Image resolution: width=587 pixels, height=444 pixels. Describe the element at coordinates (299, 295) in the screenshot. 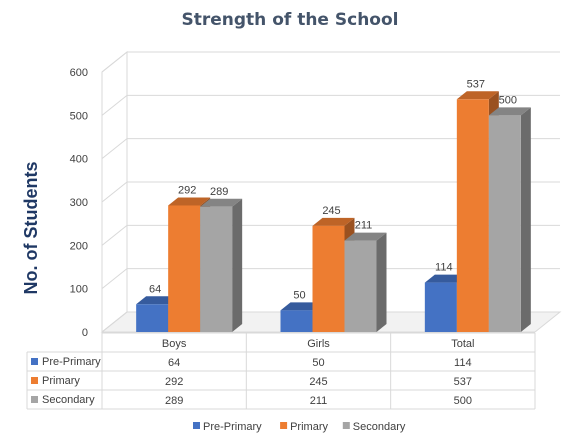

I see `data-label: 50` at that location.